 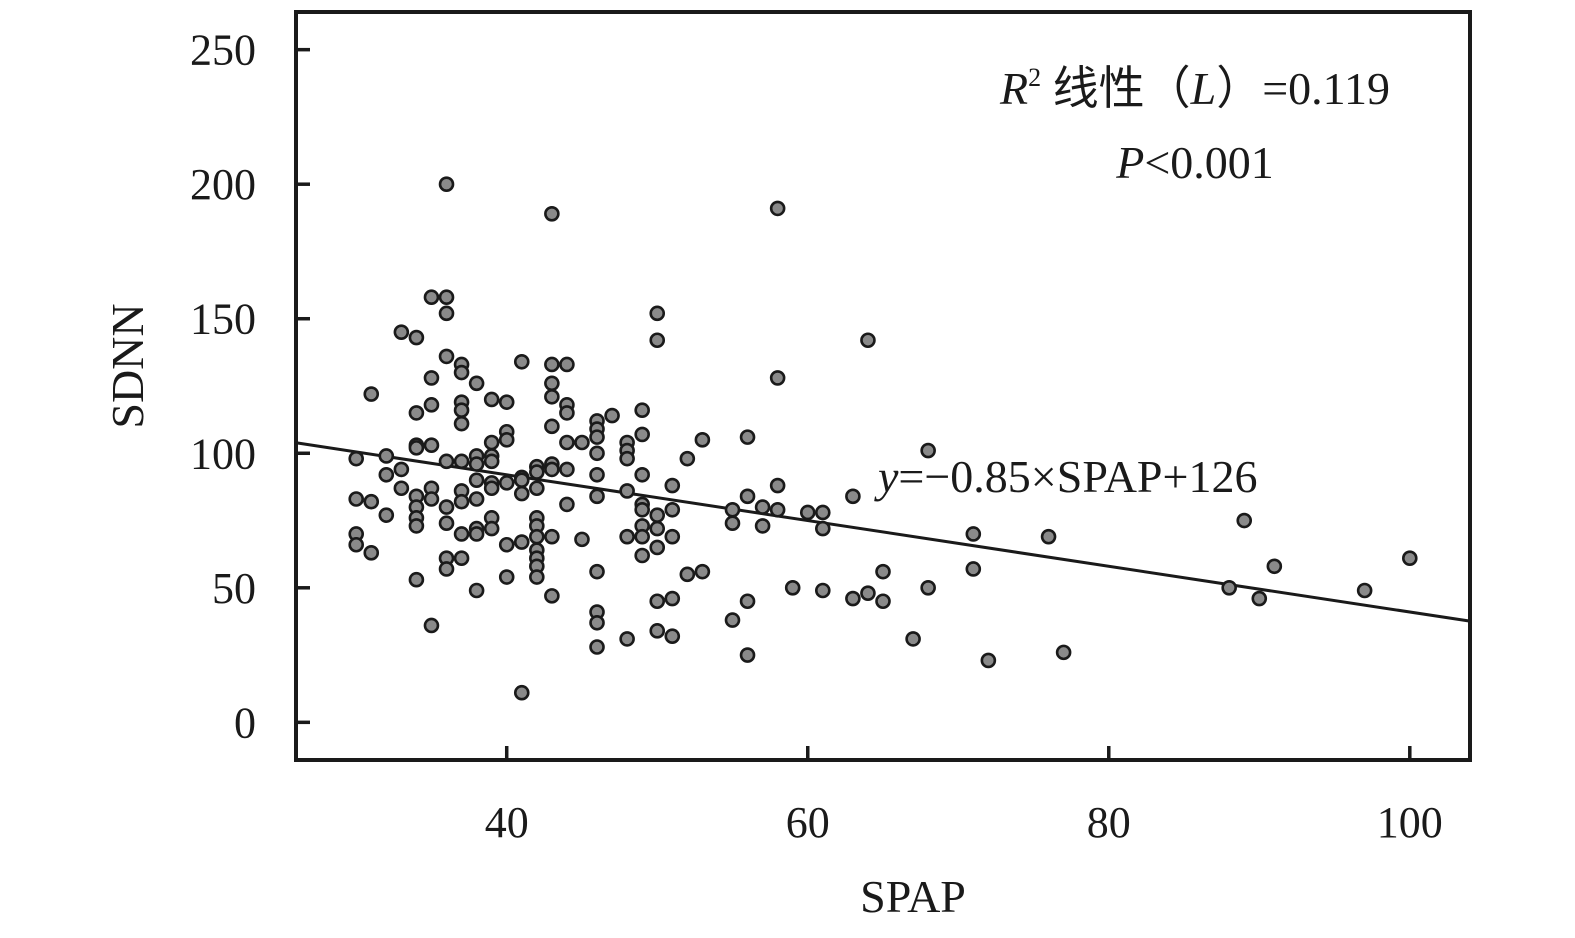 What do you see at coordinates (1303, 88) in the screenshot?
I see `r2-value: ）=0.119` at bounding box center [1303, 88].